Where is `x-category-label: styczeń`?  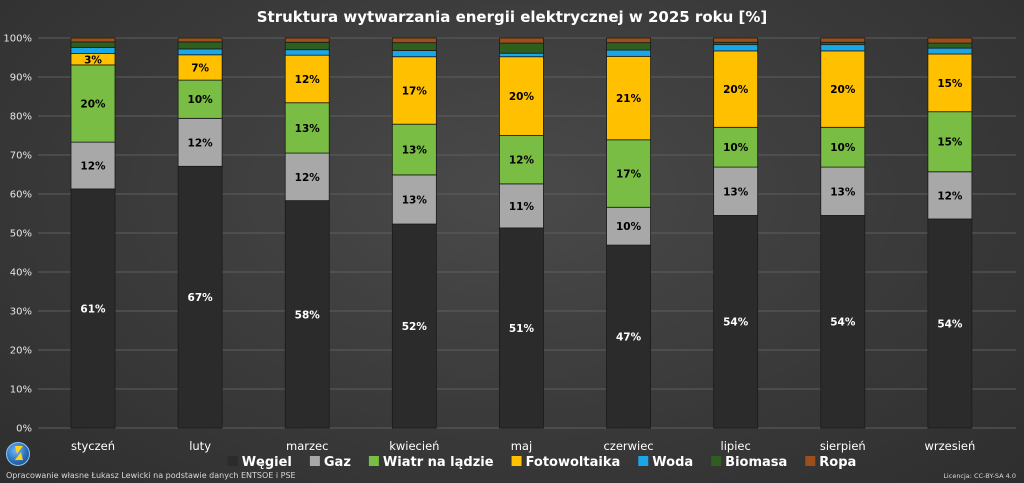
x-category-label: styczeń is located at coordinates (93, 446).